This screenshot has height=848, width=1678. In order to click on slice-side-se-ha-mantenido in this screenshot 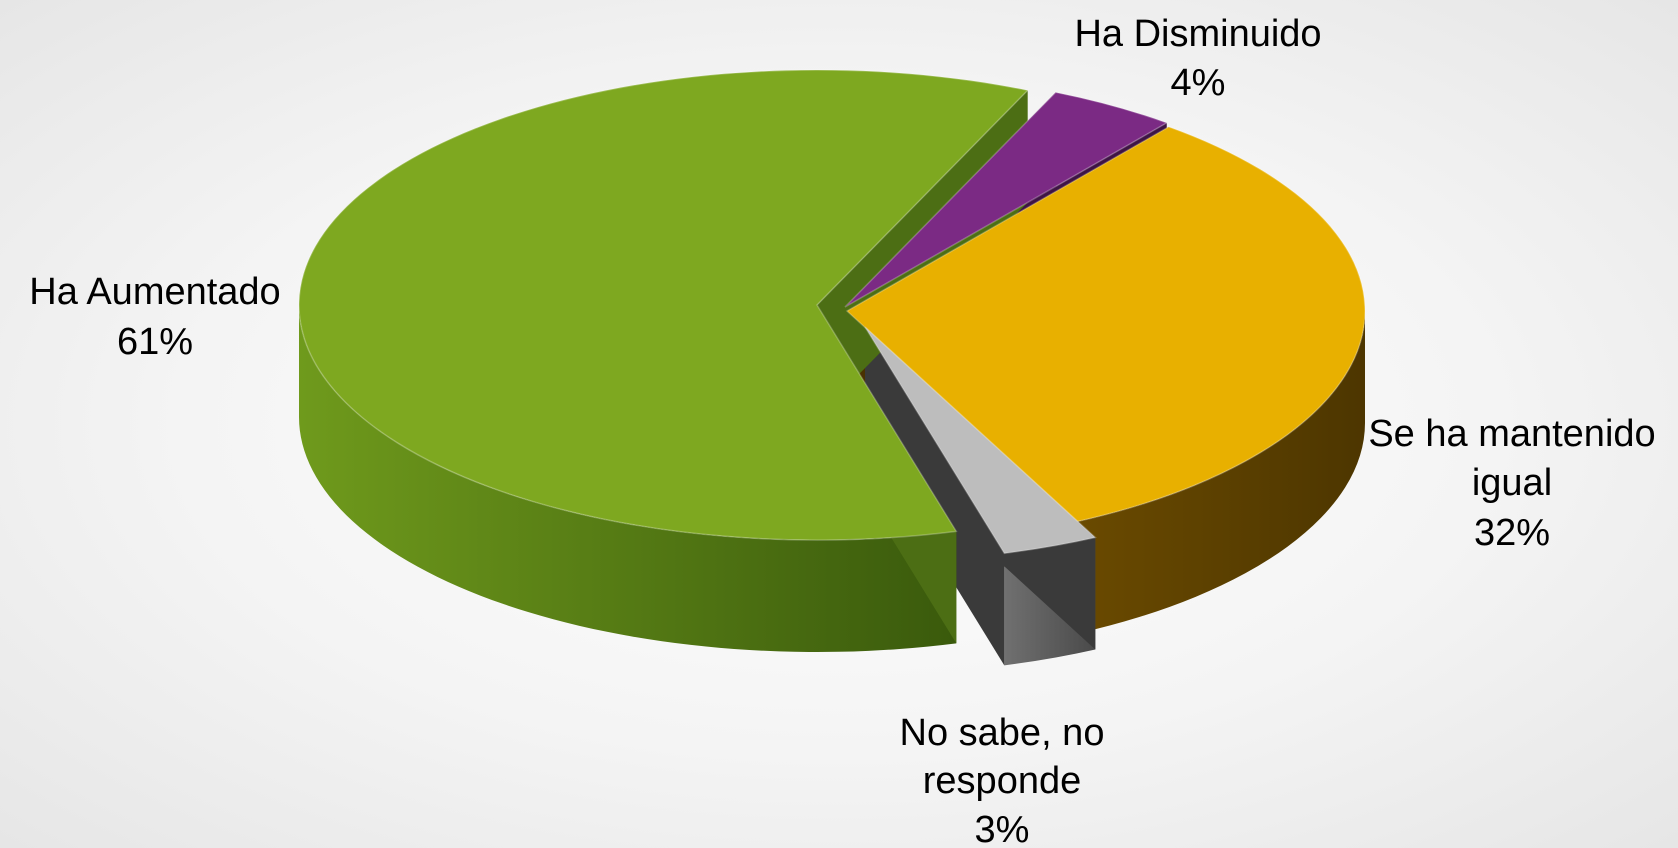, I will do `click(1221, 472)`.